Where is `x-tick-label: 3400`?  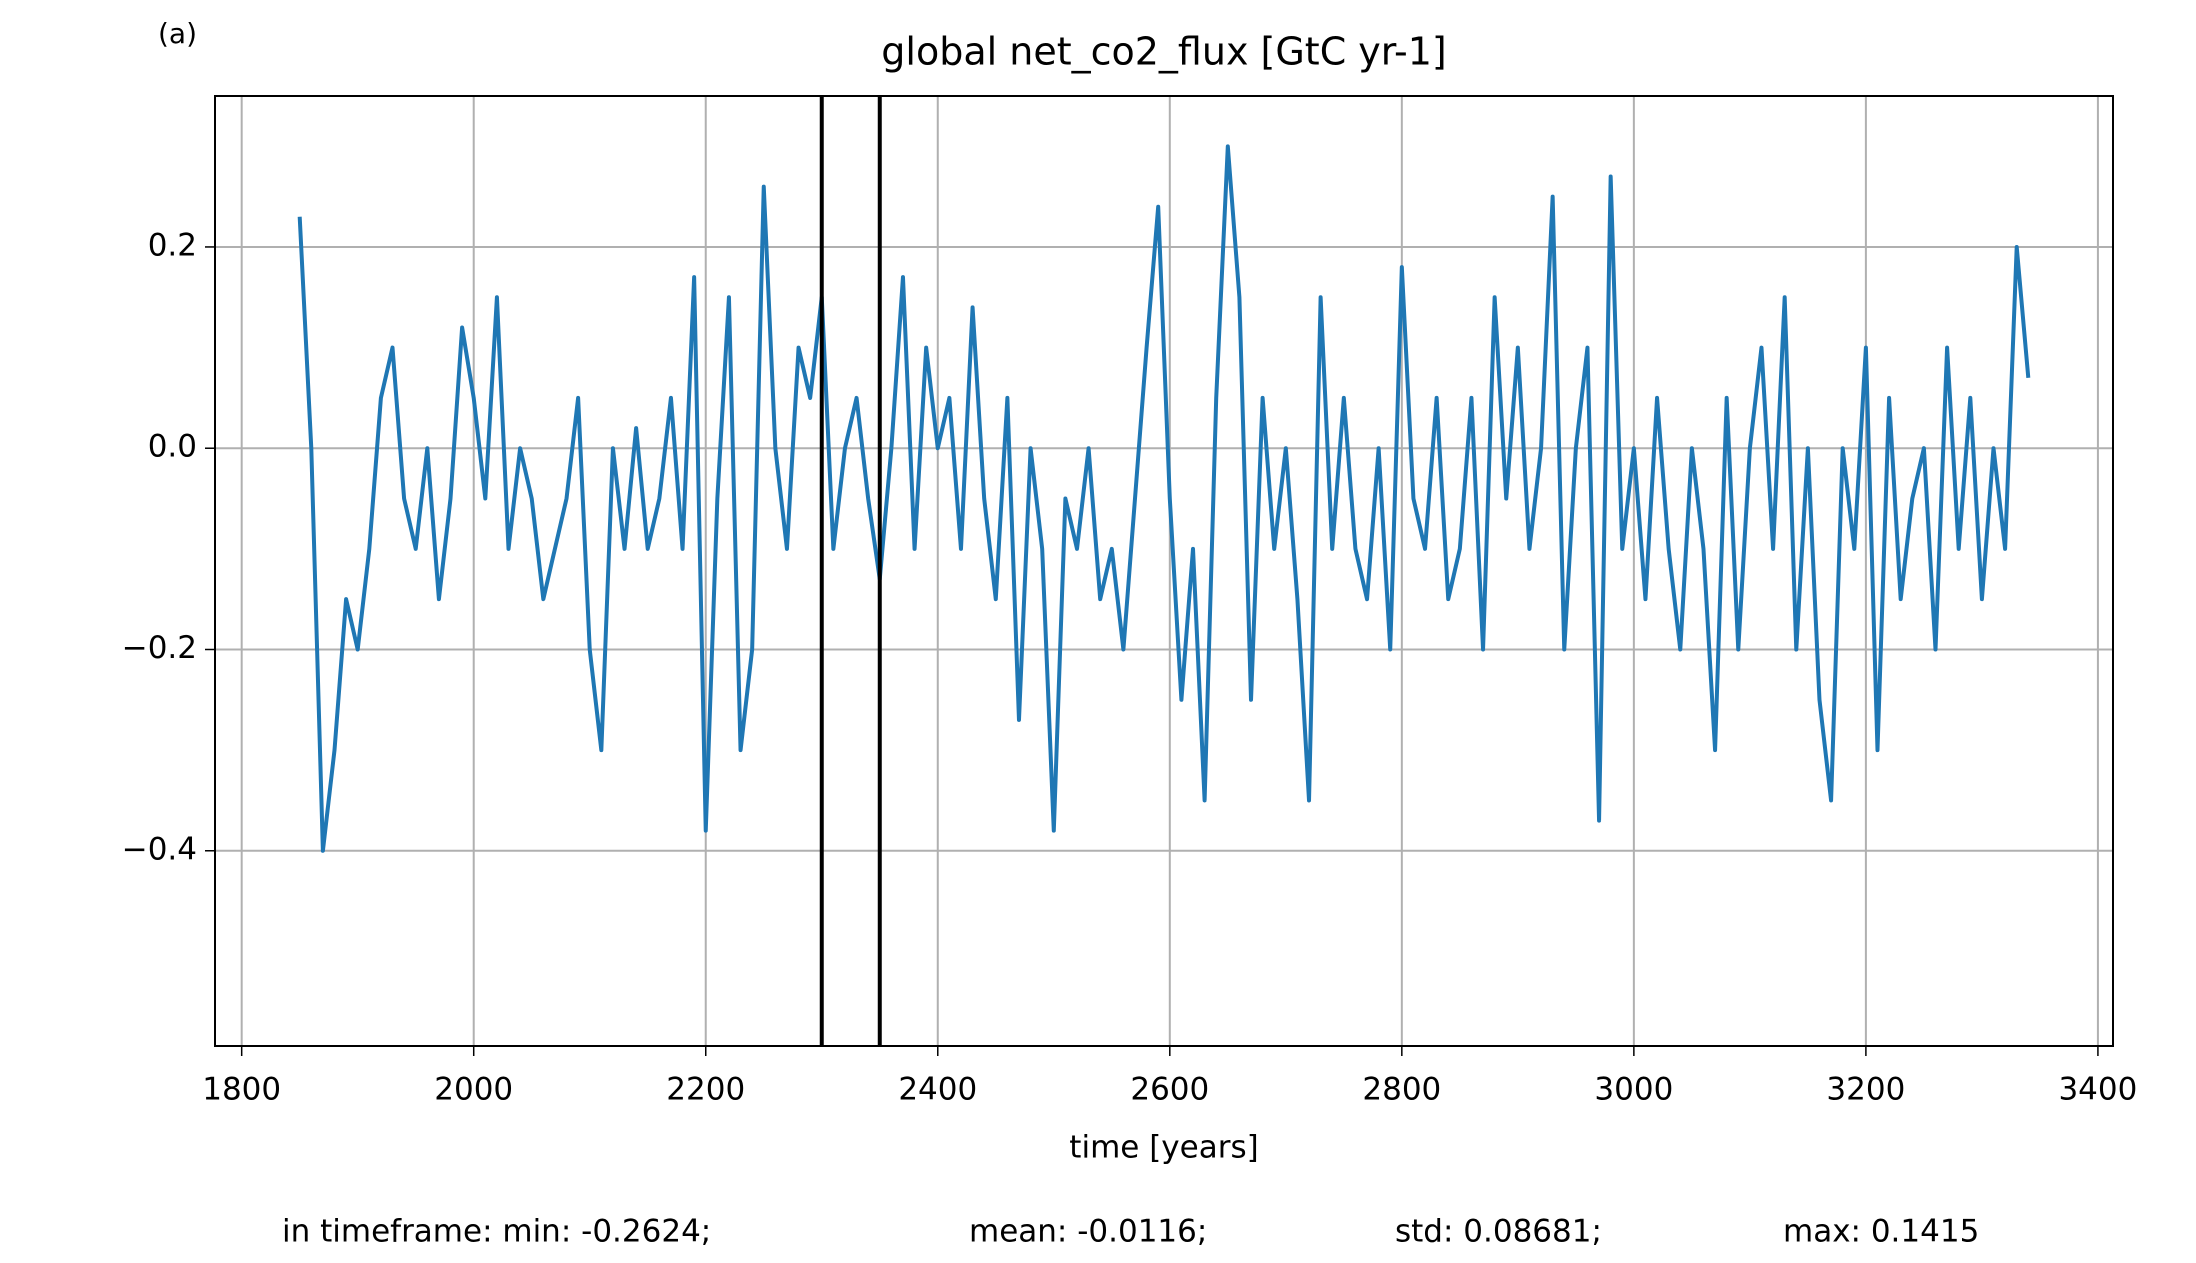
x-tick-label: 3400 is located at coordinates (2097, 1090).